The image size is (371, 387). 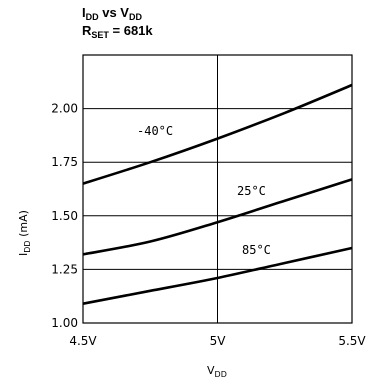 I want to click on title-i: I, so click(x=84, y=12).